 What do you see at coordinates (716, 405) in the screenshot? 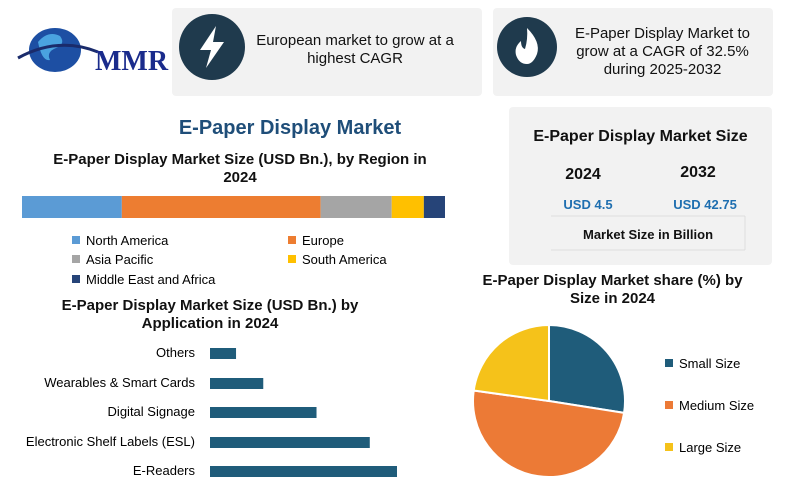
I see `legend-label: Medium Size` at bounding box center [716, 405].